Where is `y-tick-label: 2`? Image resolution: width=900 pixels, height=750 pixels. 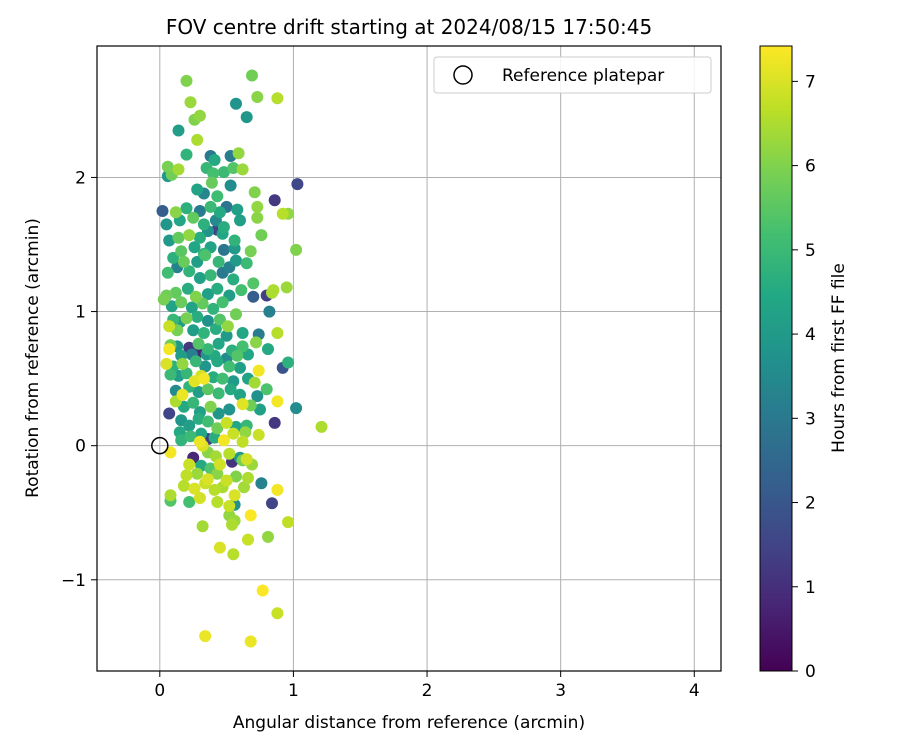
y-tick-label: 2 is located at coordinates (80, 178).